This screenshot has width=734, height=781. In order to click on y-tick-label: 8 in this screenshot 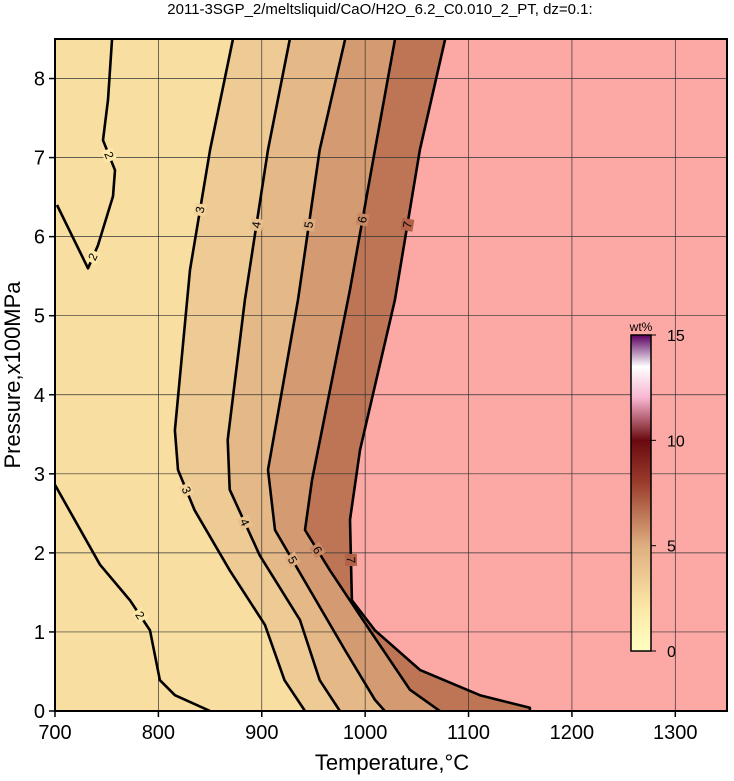, I will do `click(39, 80)`.